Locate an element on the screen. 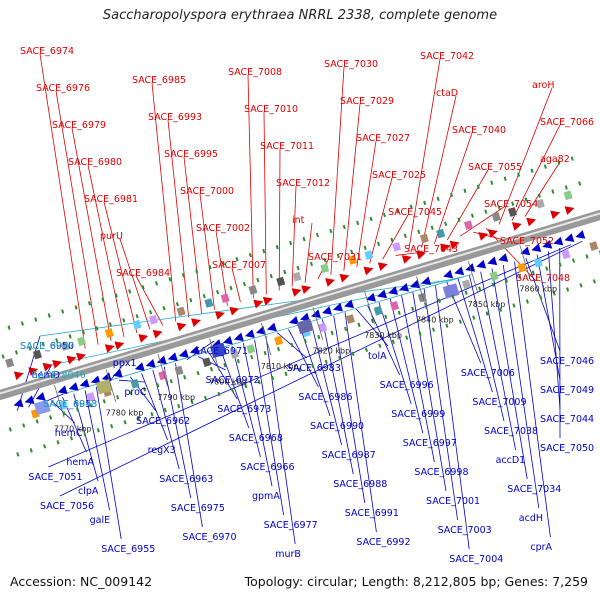 This screenshot has width=600, height=600. reverse-gene-label: accD1 is located at coordinates (511, 460).